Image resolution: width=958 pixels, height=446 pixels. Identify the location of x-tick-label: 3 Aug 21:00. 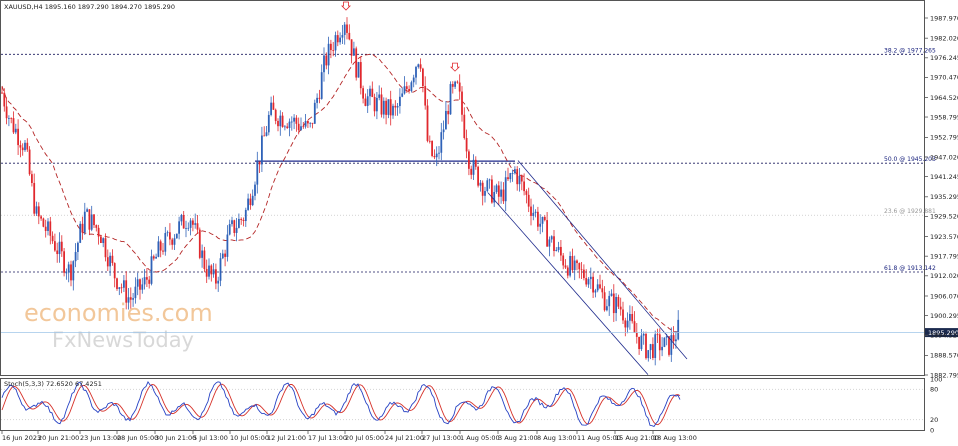
(518, 438).